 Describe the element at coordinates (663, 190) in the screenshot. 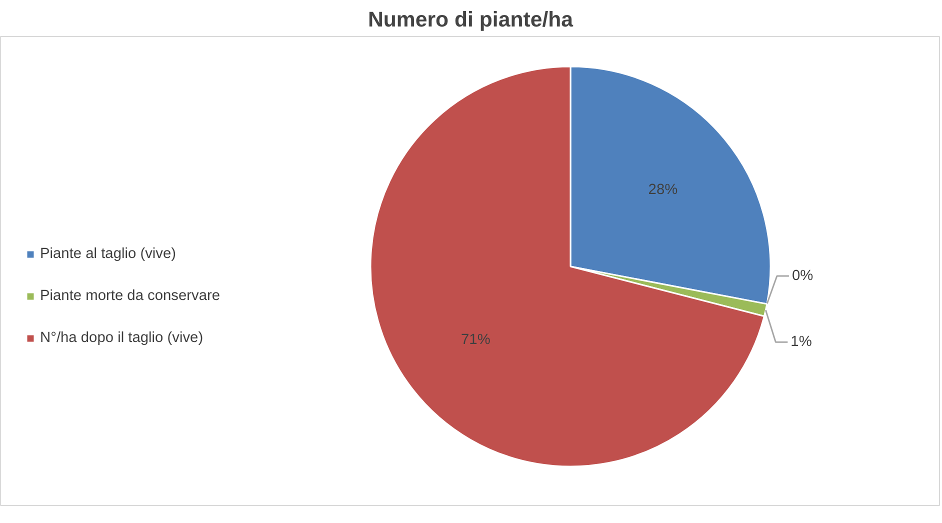

I see `data-label: 28%` at that location.